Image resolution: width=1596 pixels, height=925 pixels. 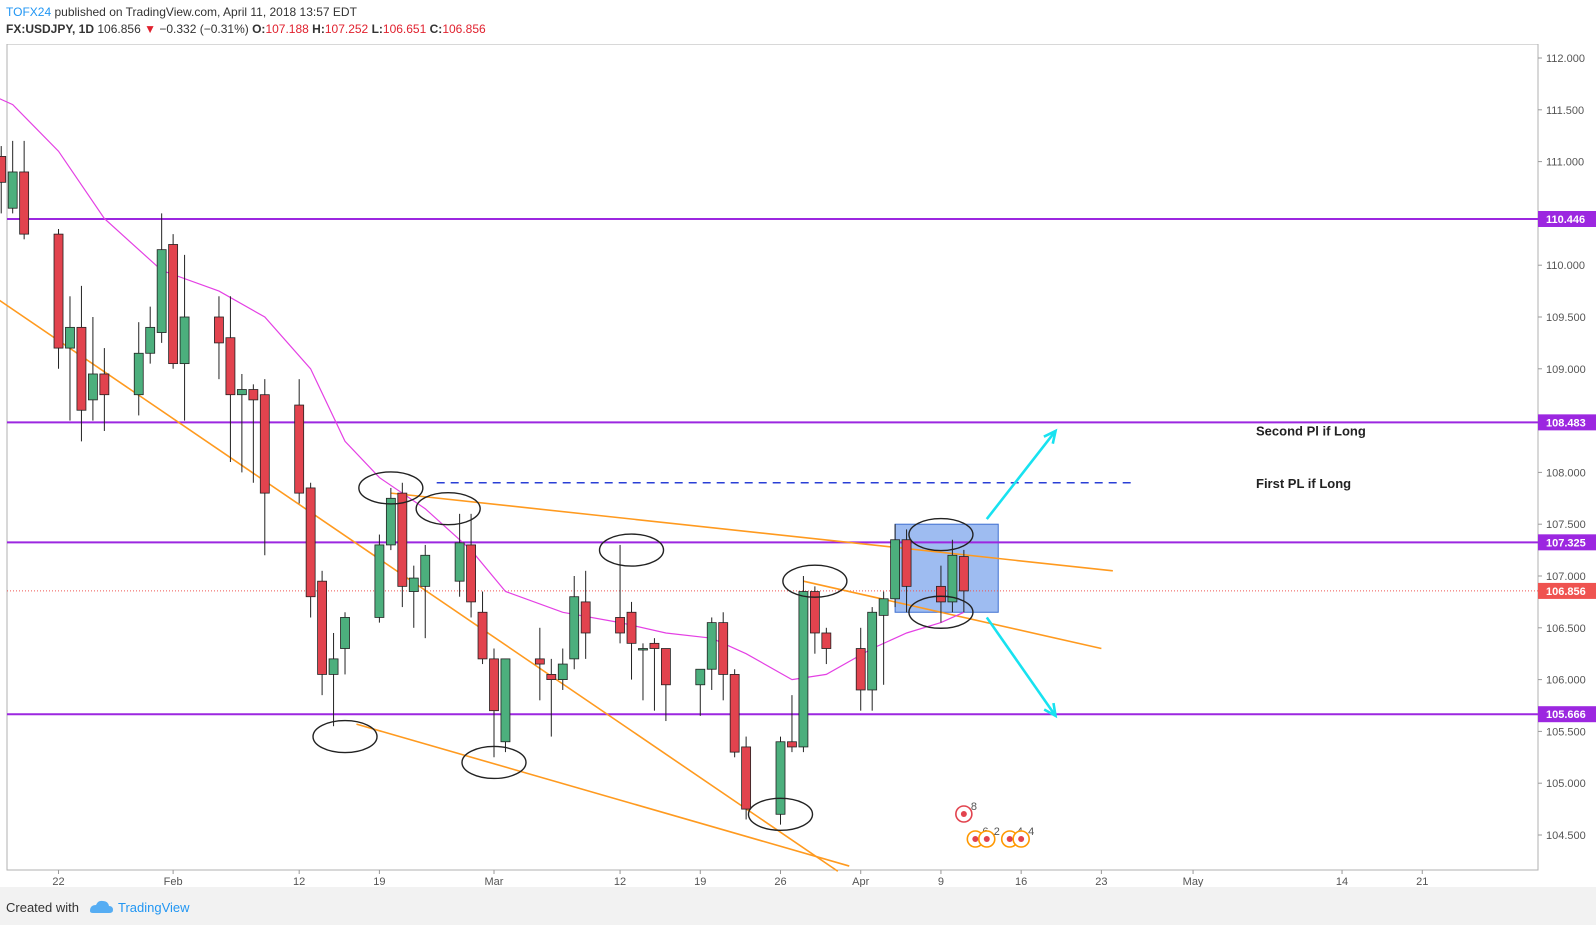 I want to click on price-tick-label: 111.500, so click(x=1565, y=111).